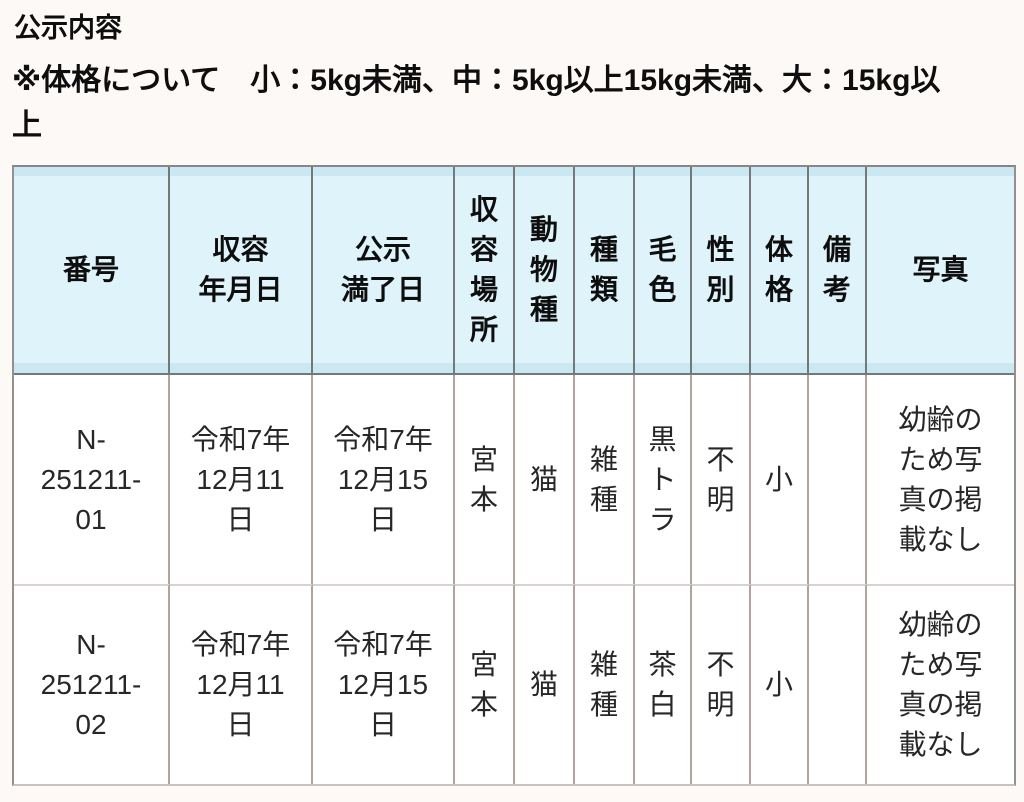 The image size is (1024, 802). Describe the element at coordinates (721, 271) in the screenshot. I see `column-header-sex: 性 別` at that location.